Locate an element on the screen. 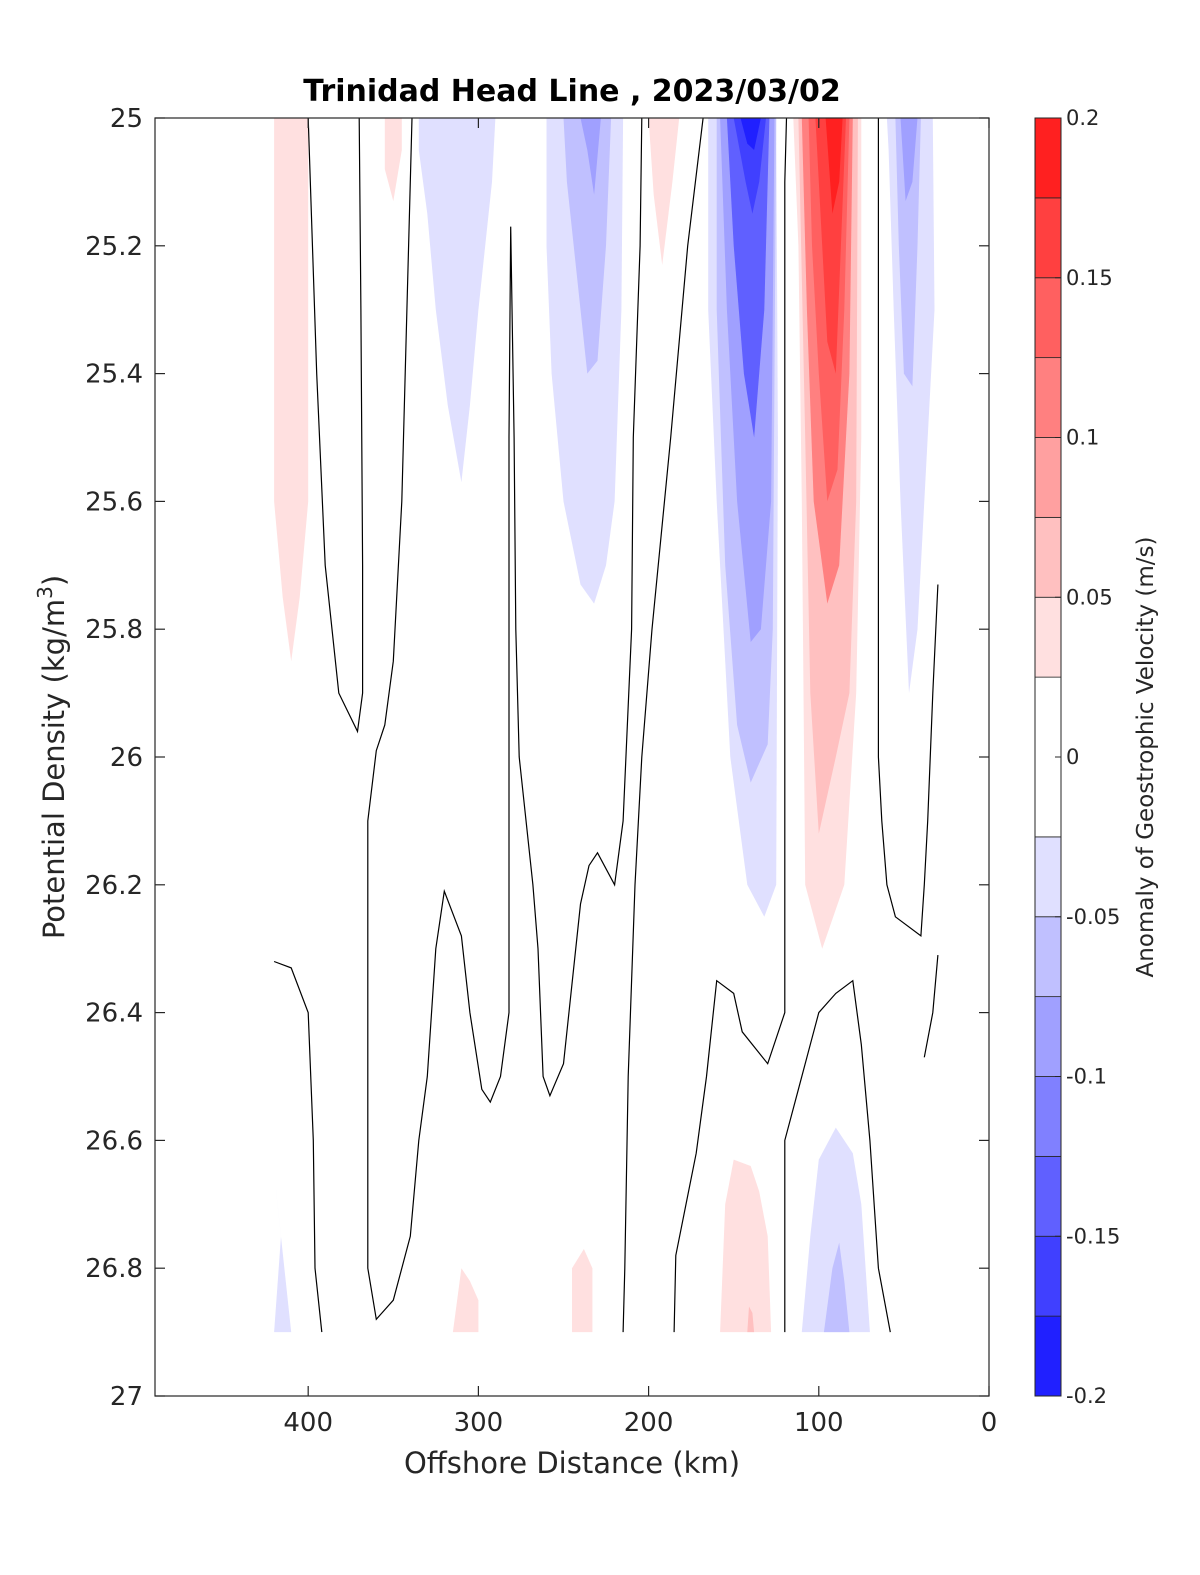 The image size is (1200, 1575). y-axis-label-base: Potential Density (kg/m is located at coordinates (54, 769).